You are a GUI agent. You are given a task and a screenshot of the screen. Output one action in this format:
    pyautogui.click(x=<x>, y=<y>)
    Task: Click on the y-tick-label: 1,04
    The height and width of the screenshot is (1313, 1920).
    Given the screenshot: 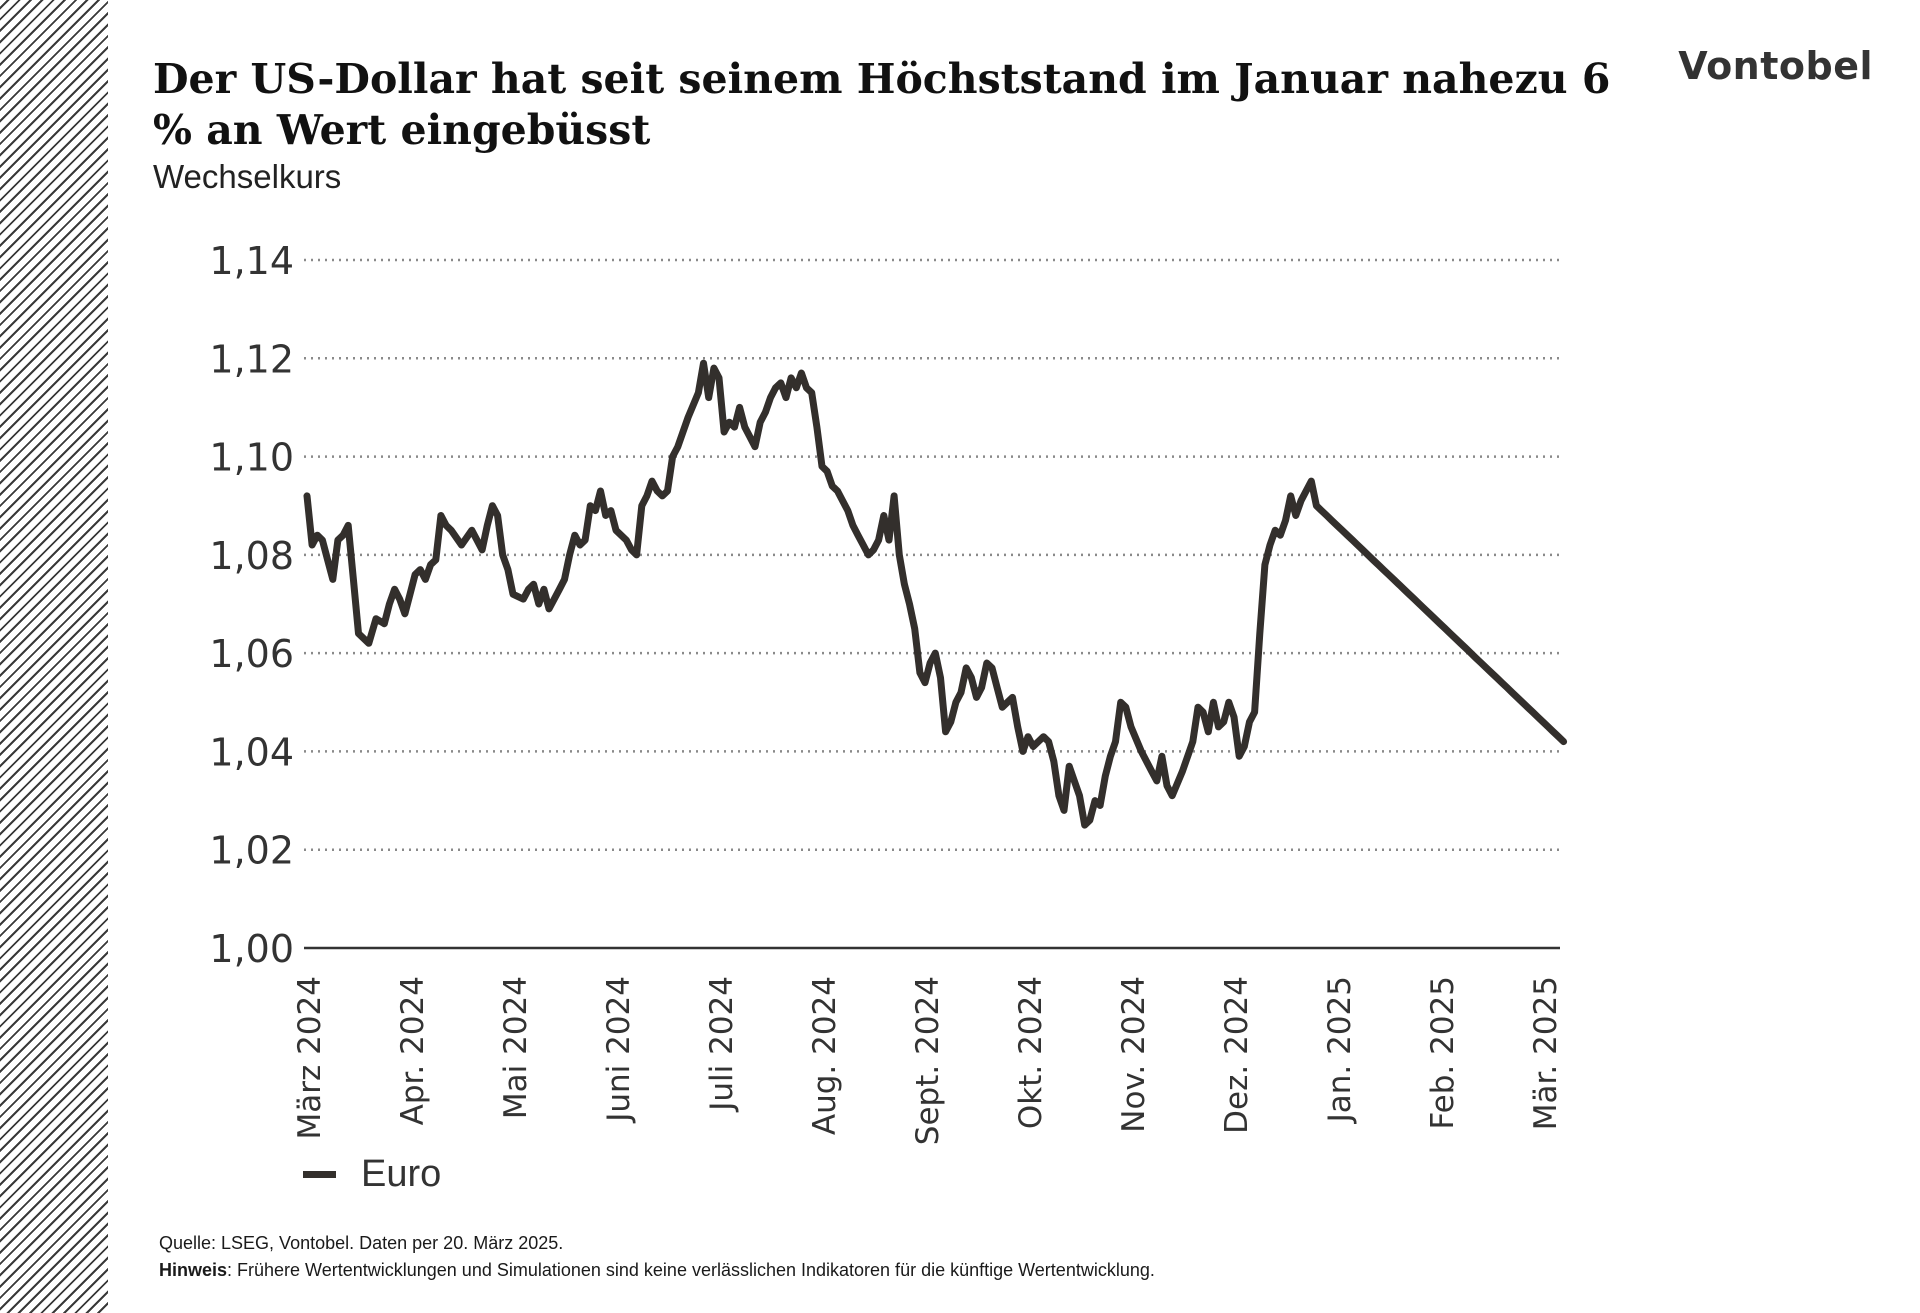 What is the action you would take?
    pyautogui.click(x=251, y=752)
    